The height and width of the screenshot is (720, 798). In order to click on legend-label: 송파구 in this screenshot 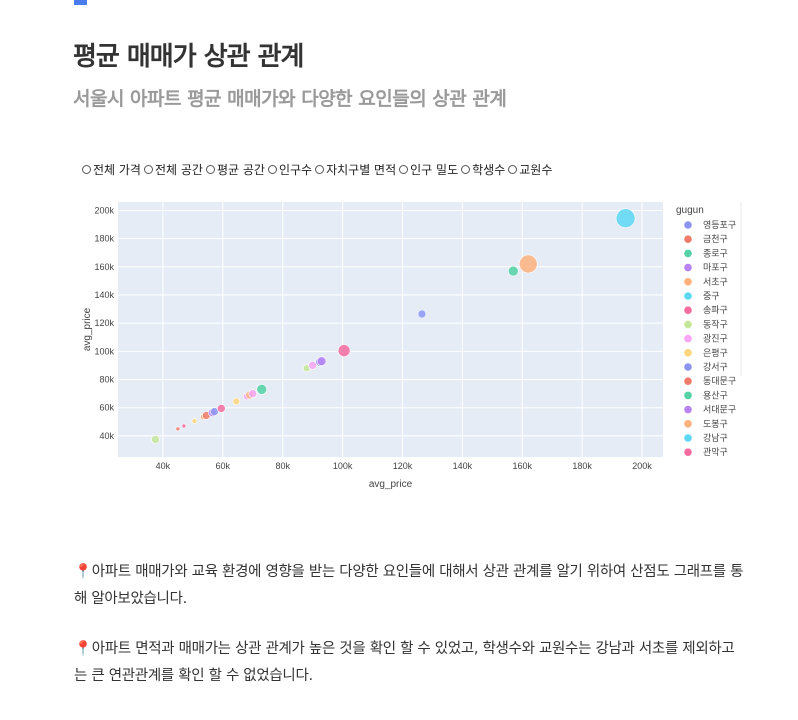, I will do `click(715, 310)`.